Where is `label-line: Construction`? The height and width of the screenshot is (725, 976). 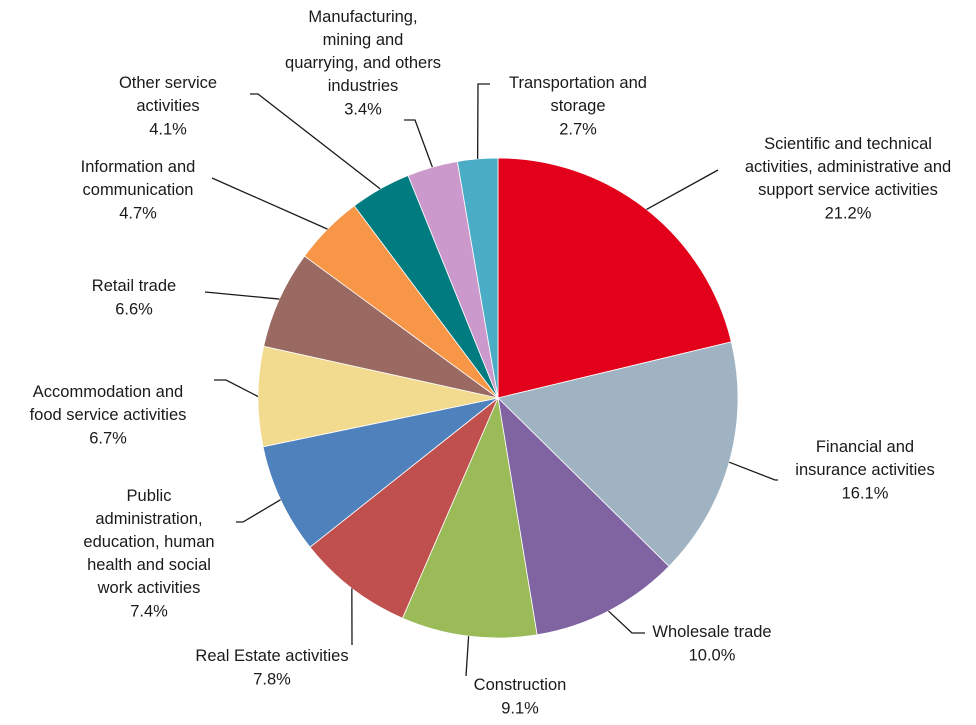
label-line: Construction is located at coordinates (520, 685).